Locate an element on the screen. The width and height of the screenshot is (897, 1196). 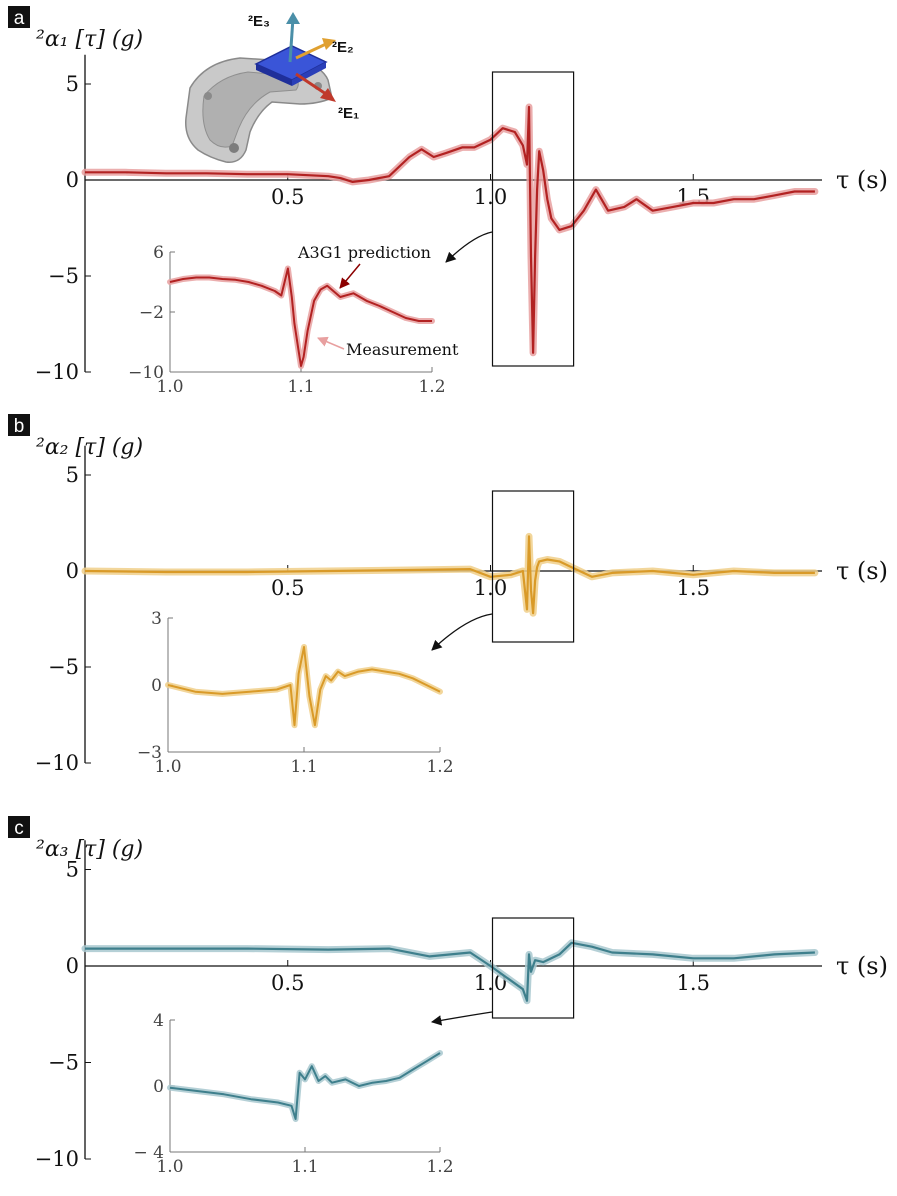
mouthguard-inner is located at coordinates (250, 109).